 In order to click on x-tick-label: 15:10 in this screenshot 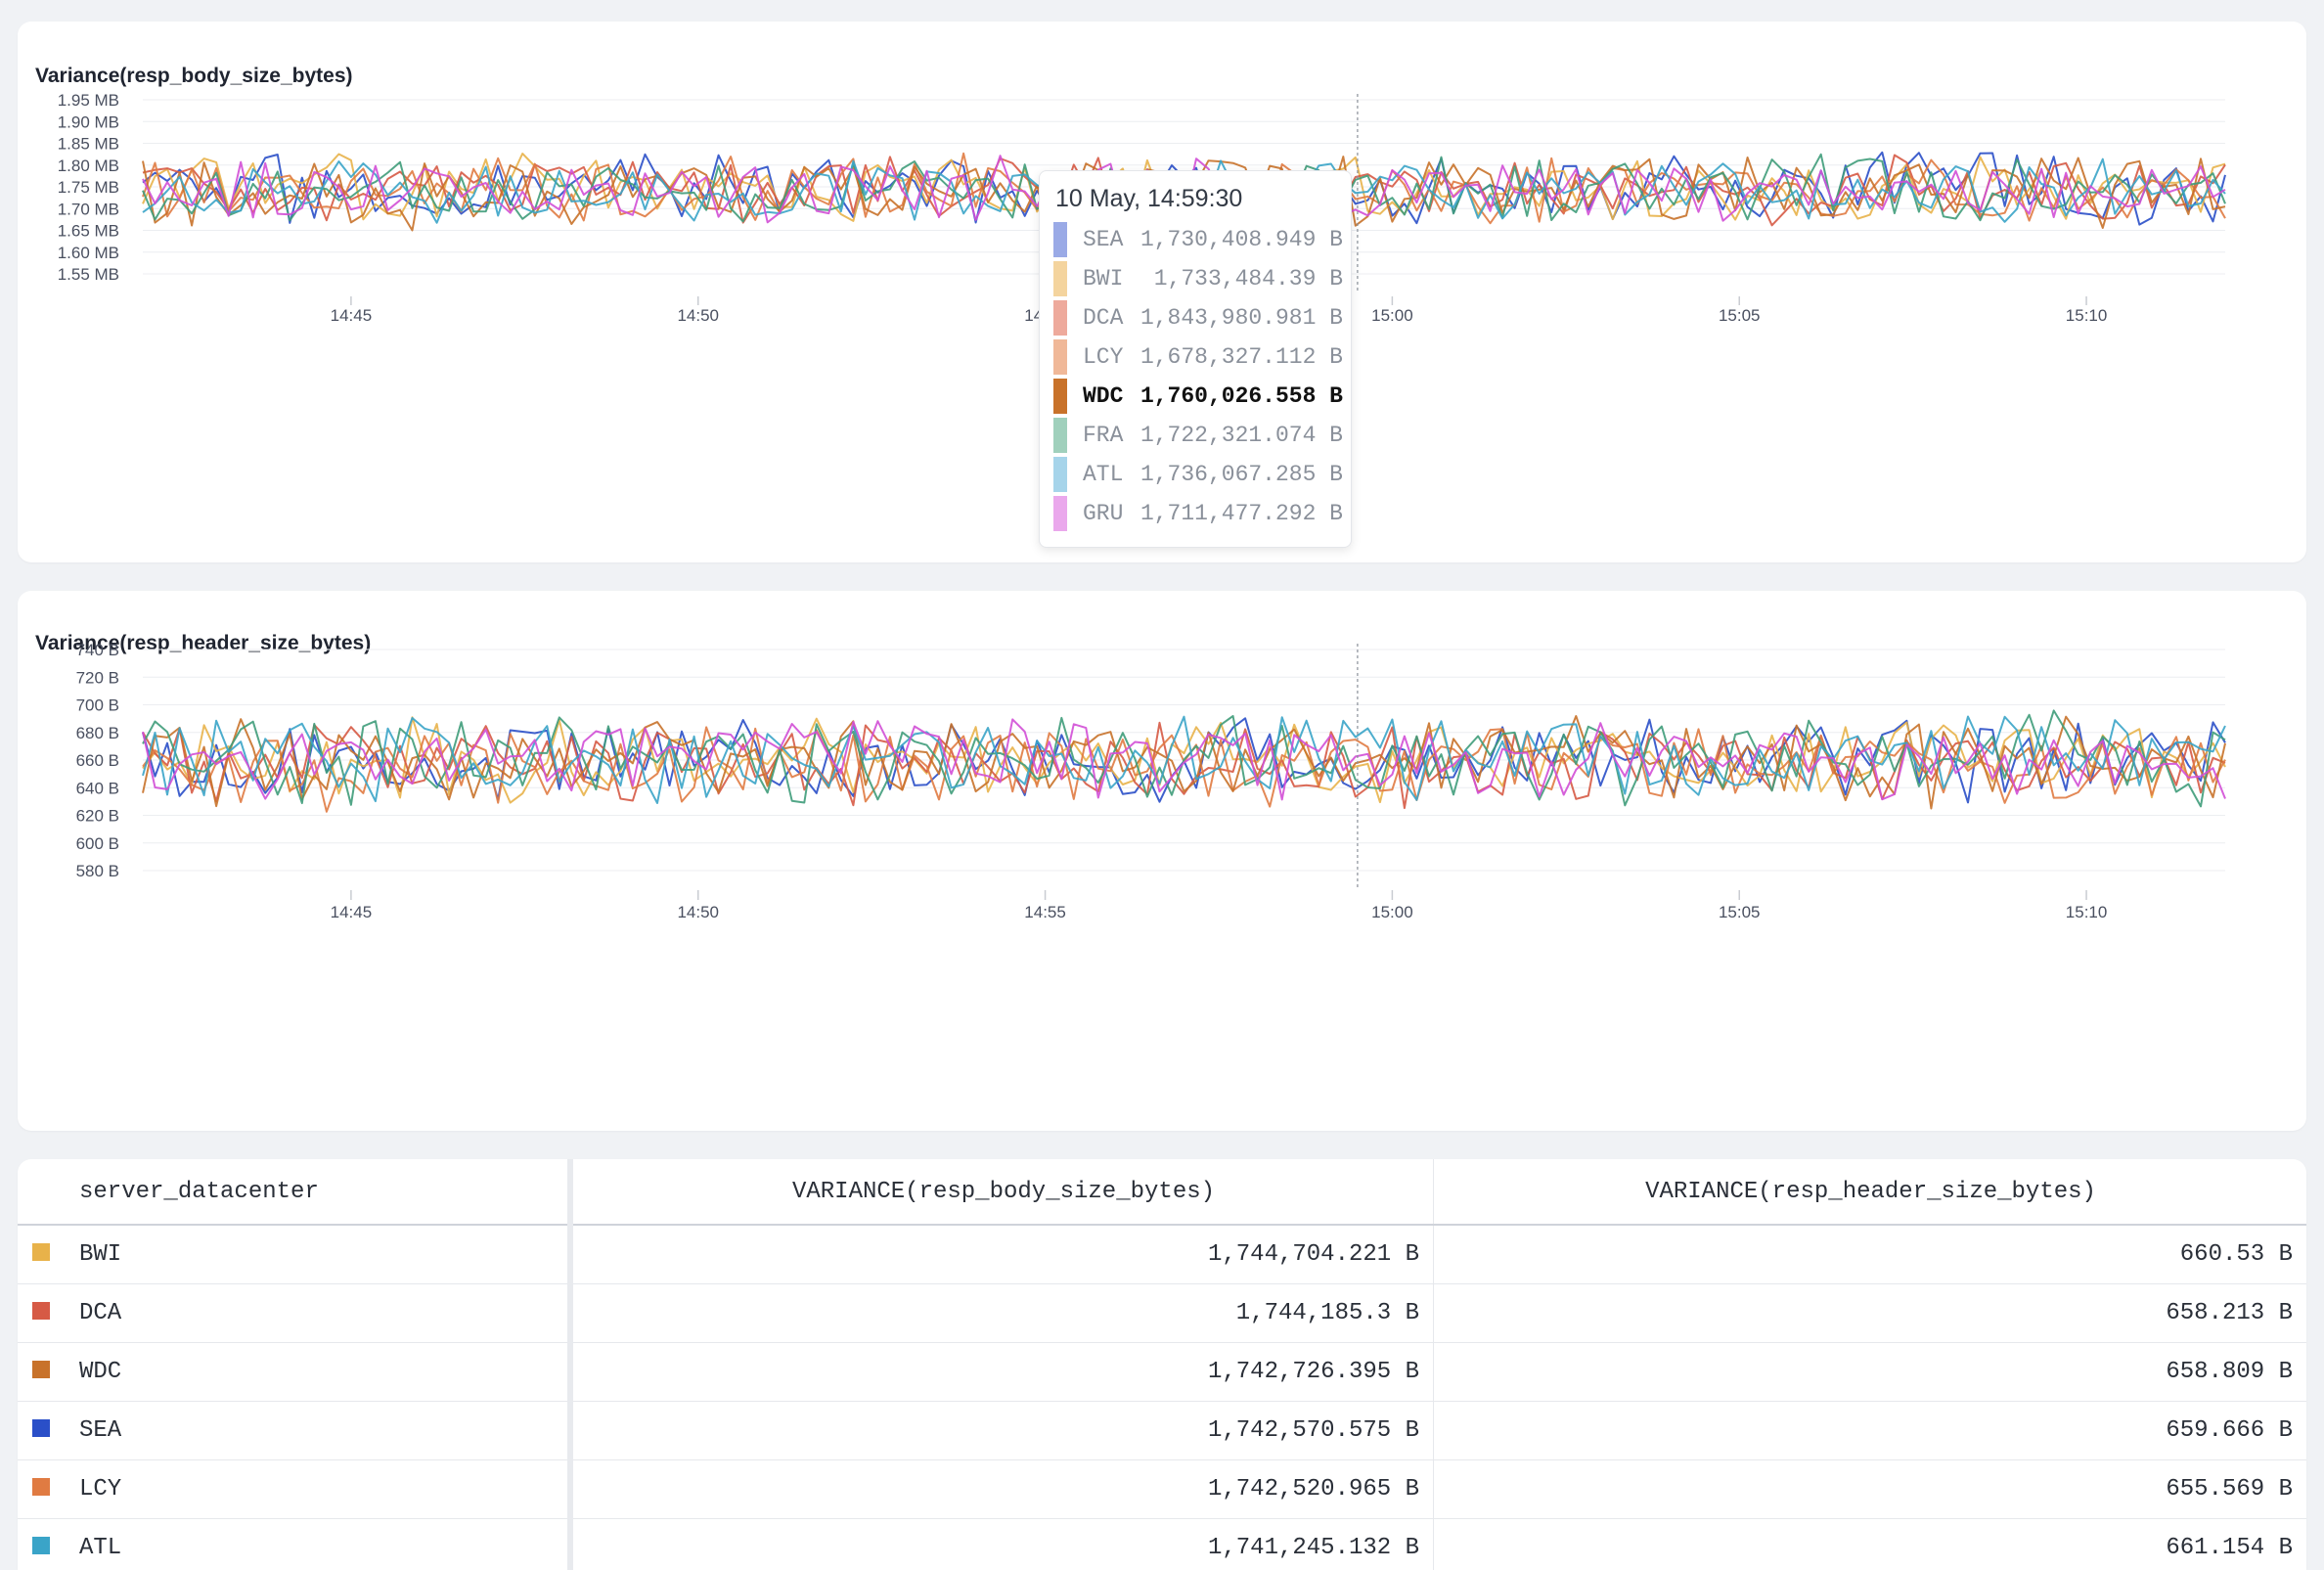, I will do `click(2087, 912)`.